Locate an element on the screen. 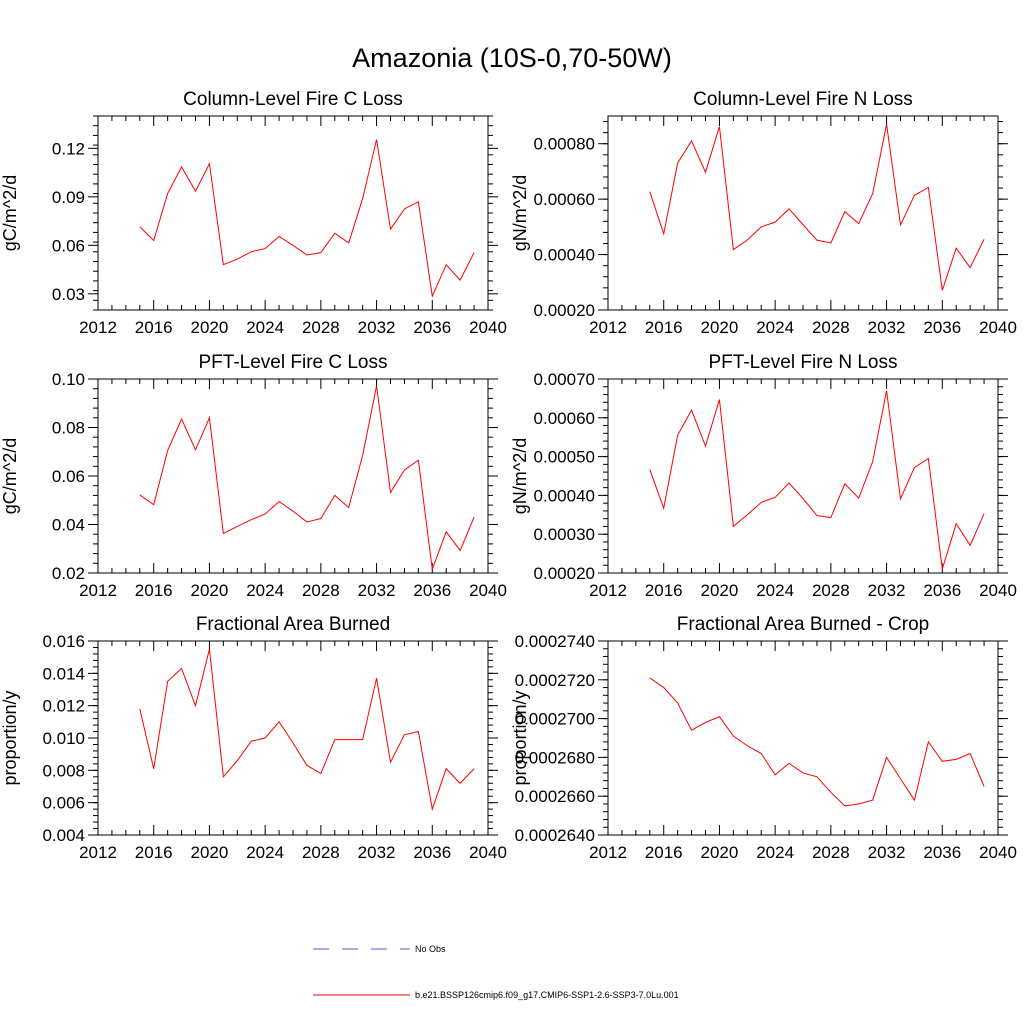 The image size is (1024, 1024). y-tick-label: 0.00050 is located at coordinates (564, 457).